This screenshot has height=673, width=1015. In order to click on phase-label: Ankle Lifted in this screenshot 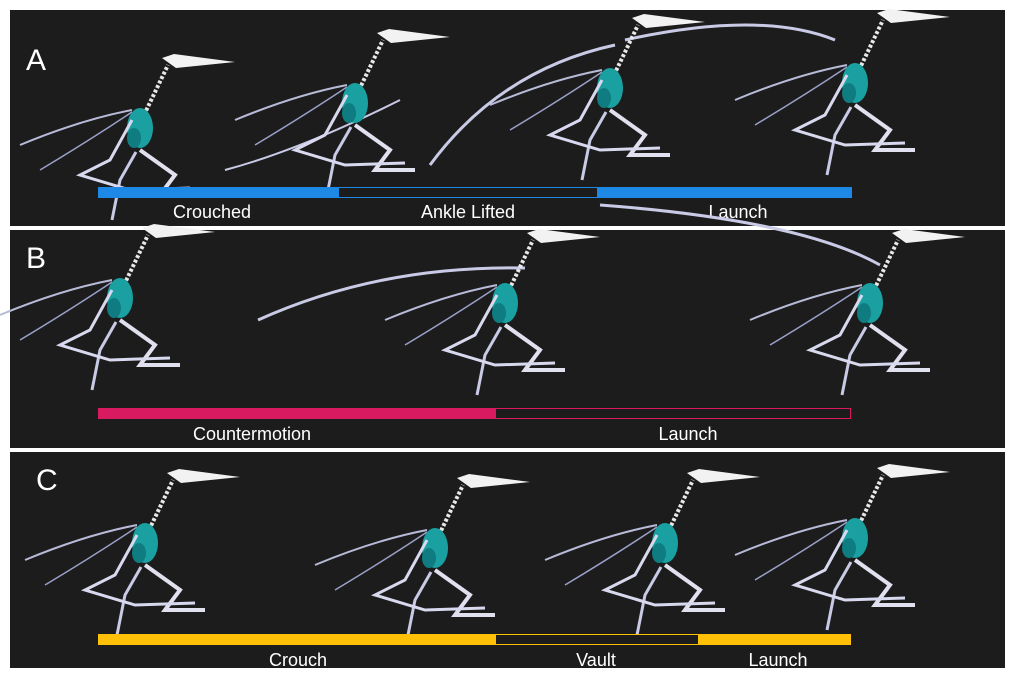, I will do `click(468, 212)`.